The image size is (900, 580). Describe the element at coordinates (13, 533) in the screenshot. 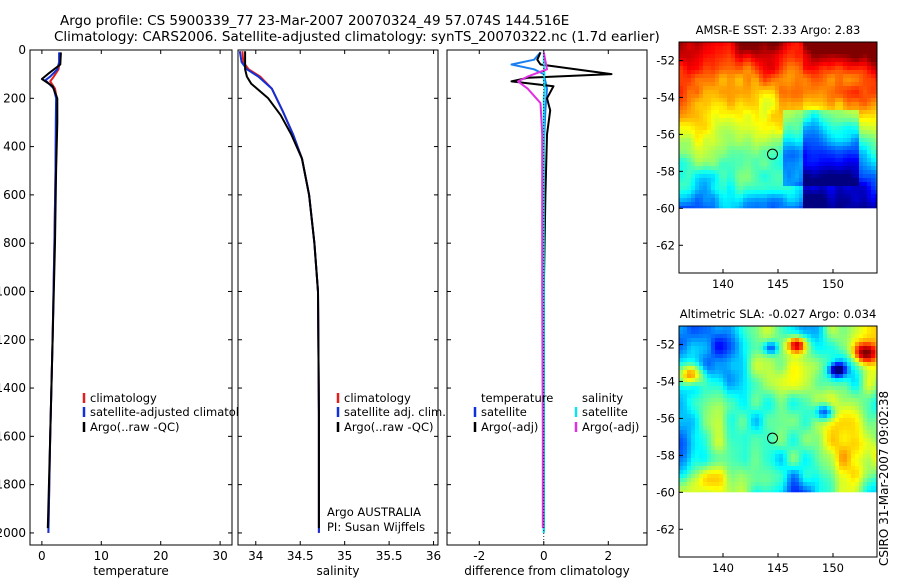

I see `y-tick-label: 2000` at that location.